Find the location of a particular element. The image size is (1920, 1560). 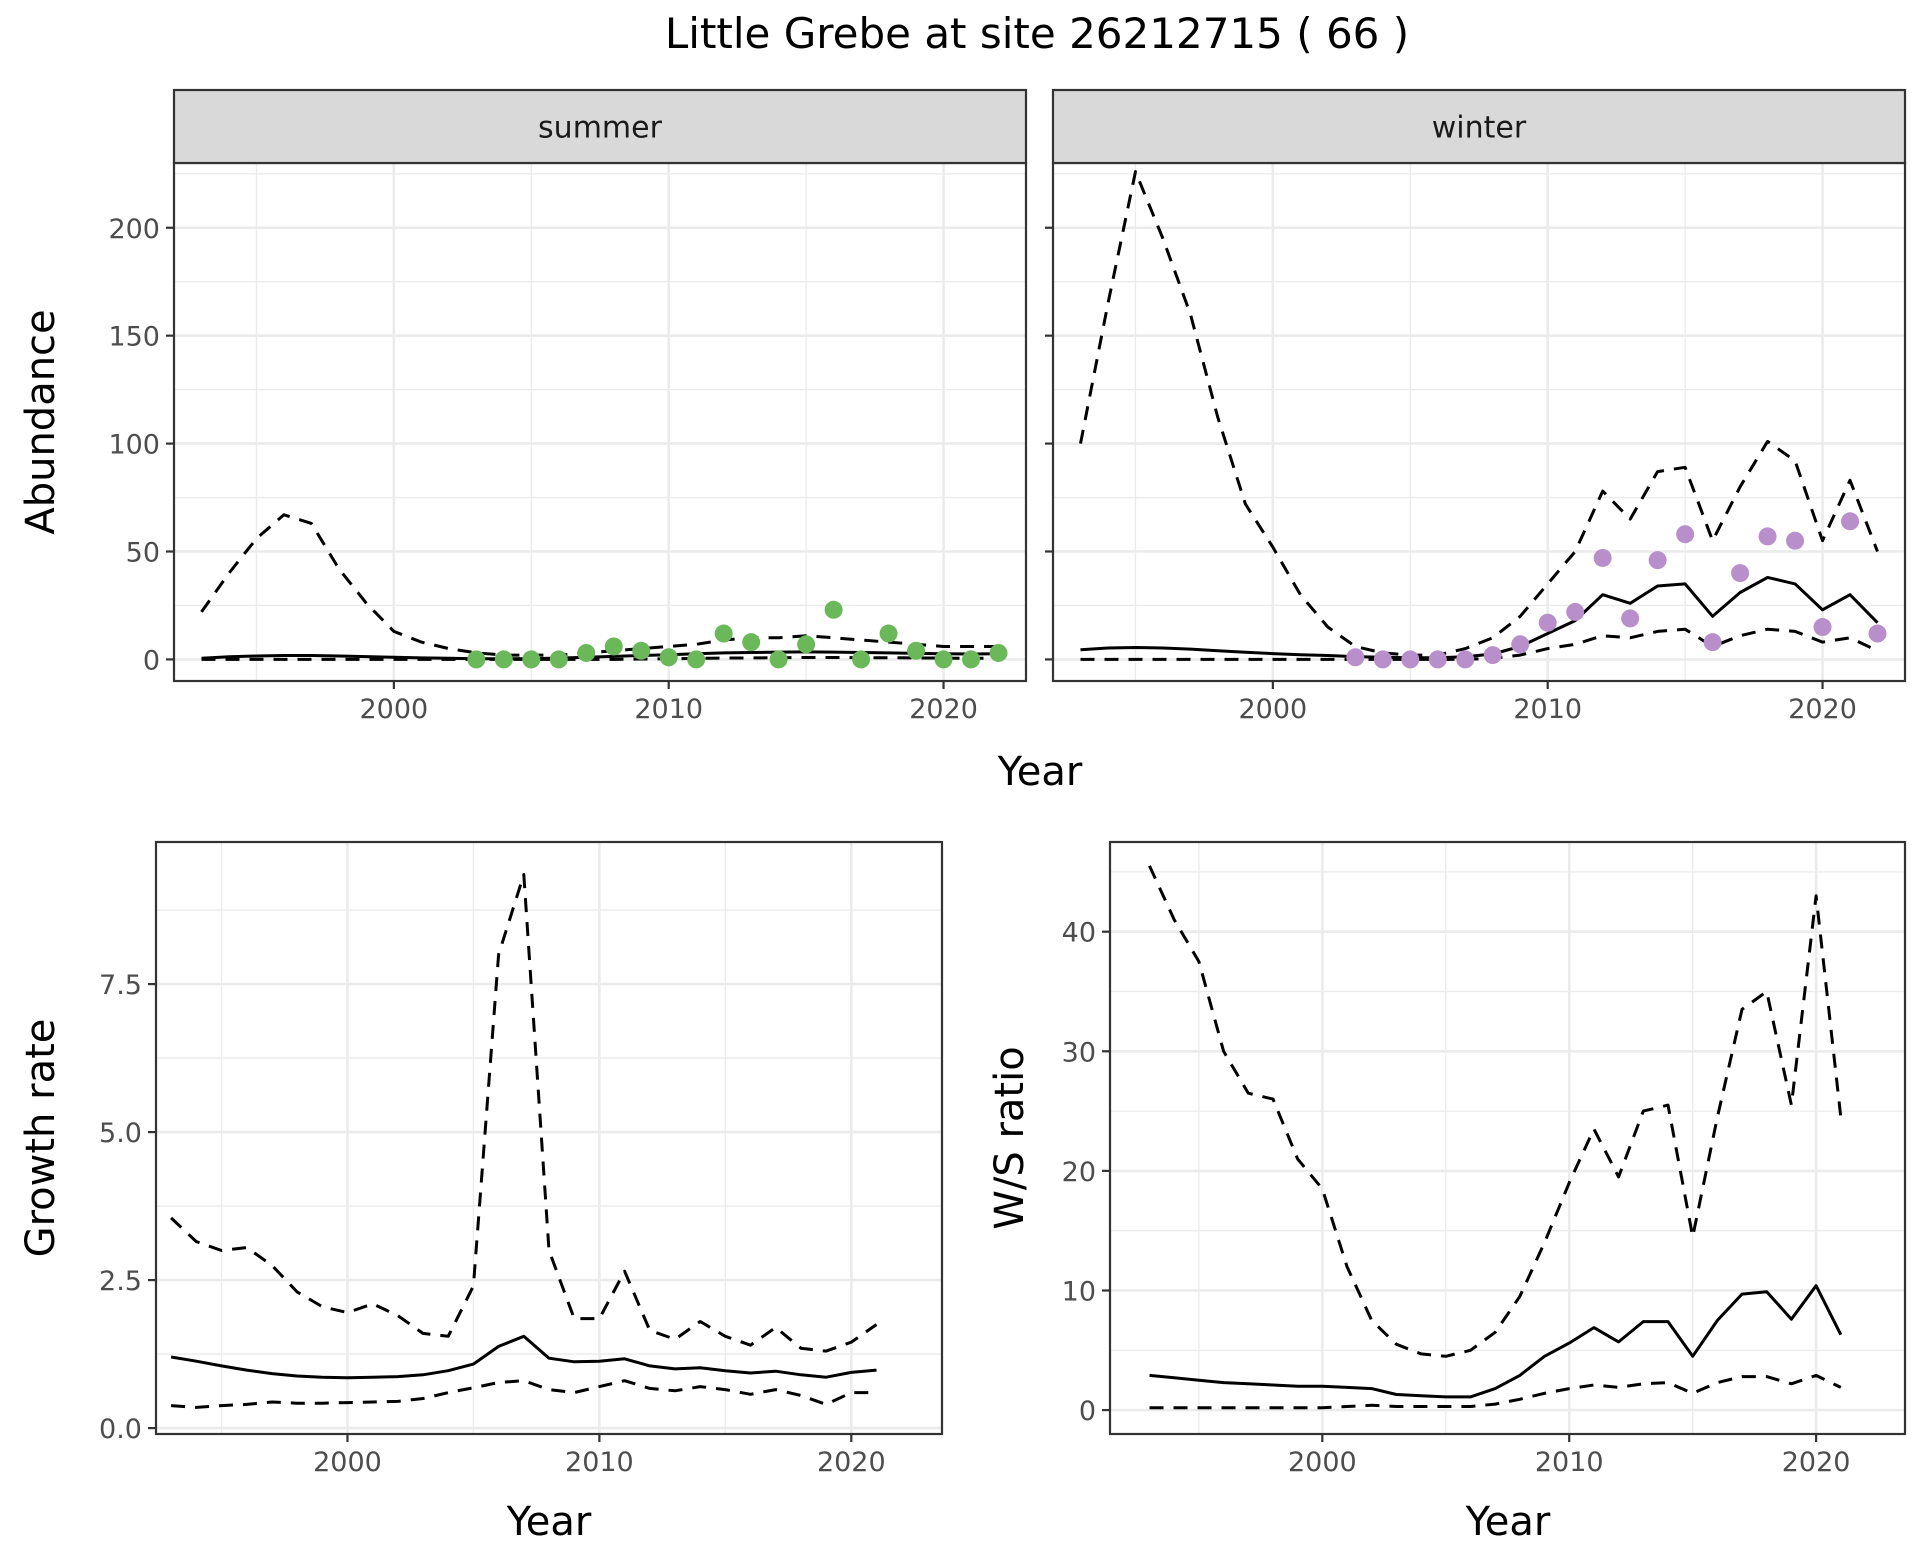

y-tick-label: 2.5 is located at coordinates (120, 1281).